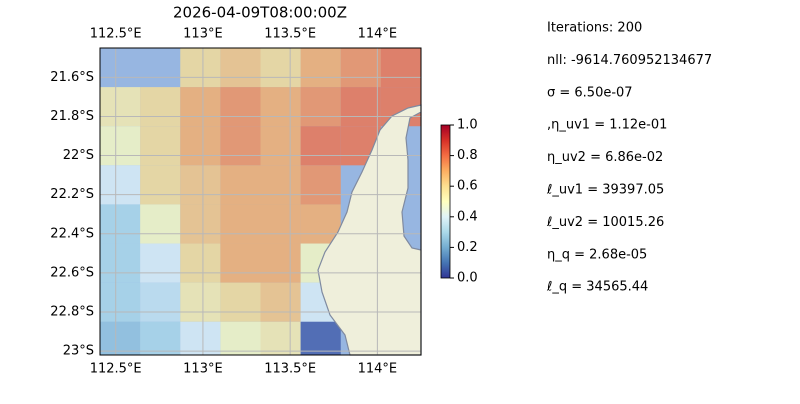 The image size is (800, 404). What do you see at coordinates (290, 369) in the screenshot?
I see `x-tick-label-bottom: 113.5°E` at bounding box center [290, 369].